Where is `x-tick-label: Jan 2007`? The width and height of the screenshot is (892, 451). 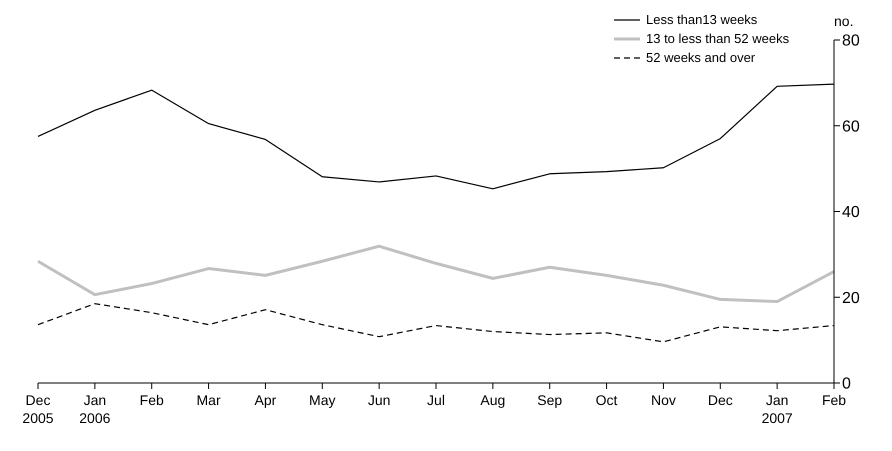 x-tick-label: Jan 2007 is located at coordinates (777, 409).